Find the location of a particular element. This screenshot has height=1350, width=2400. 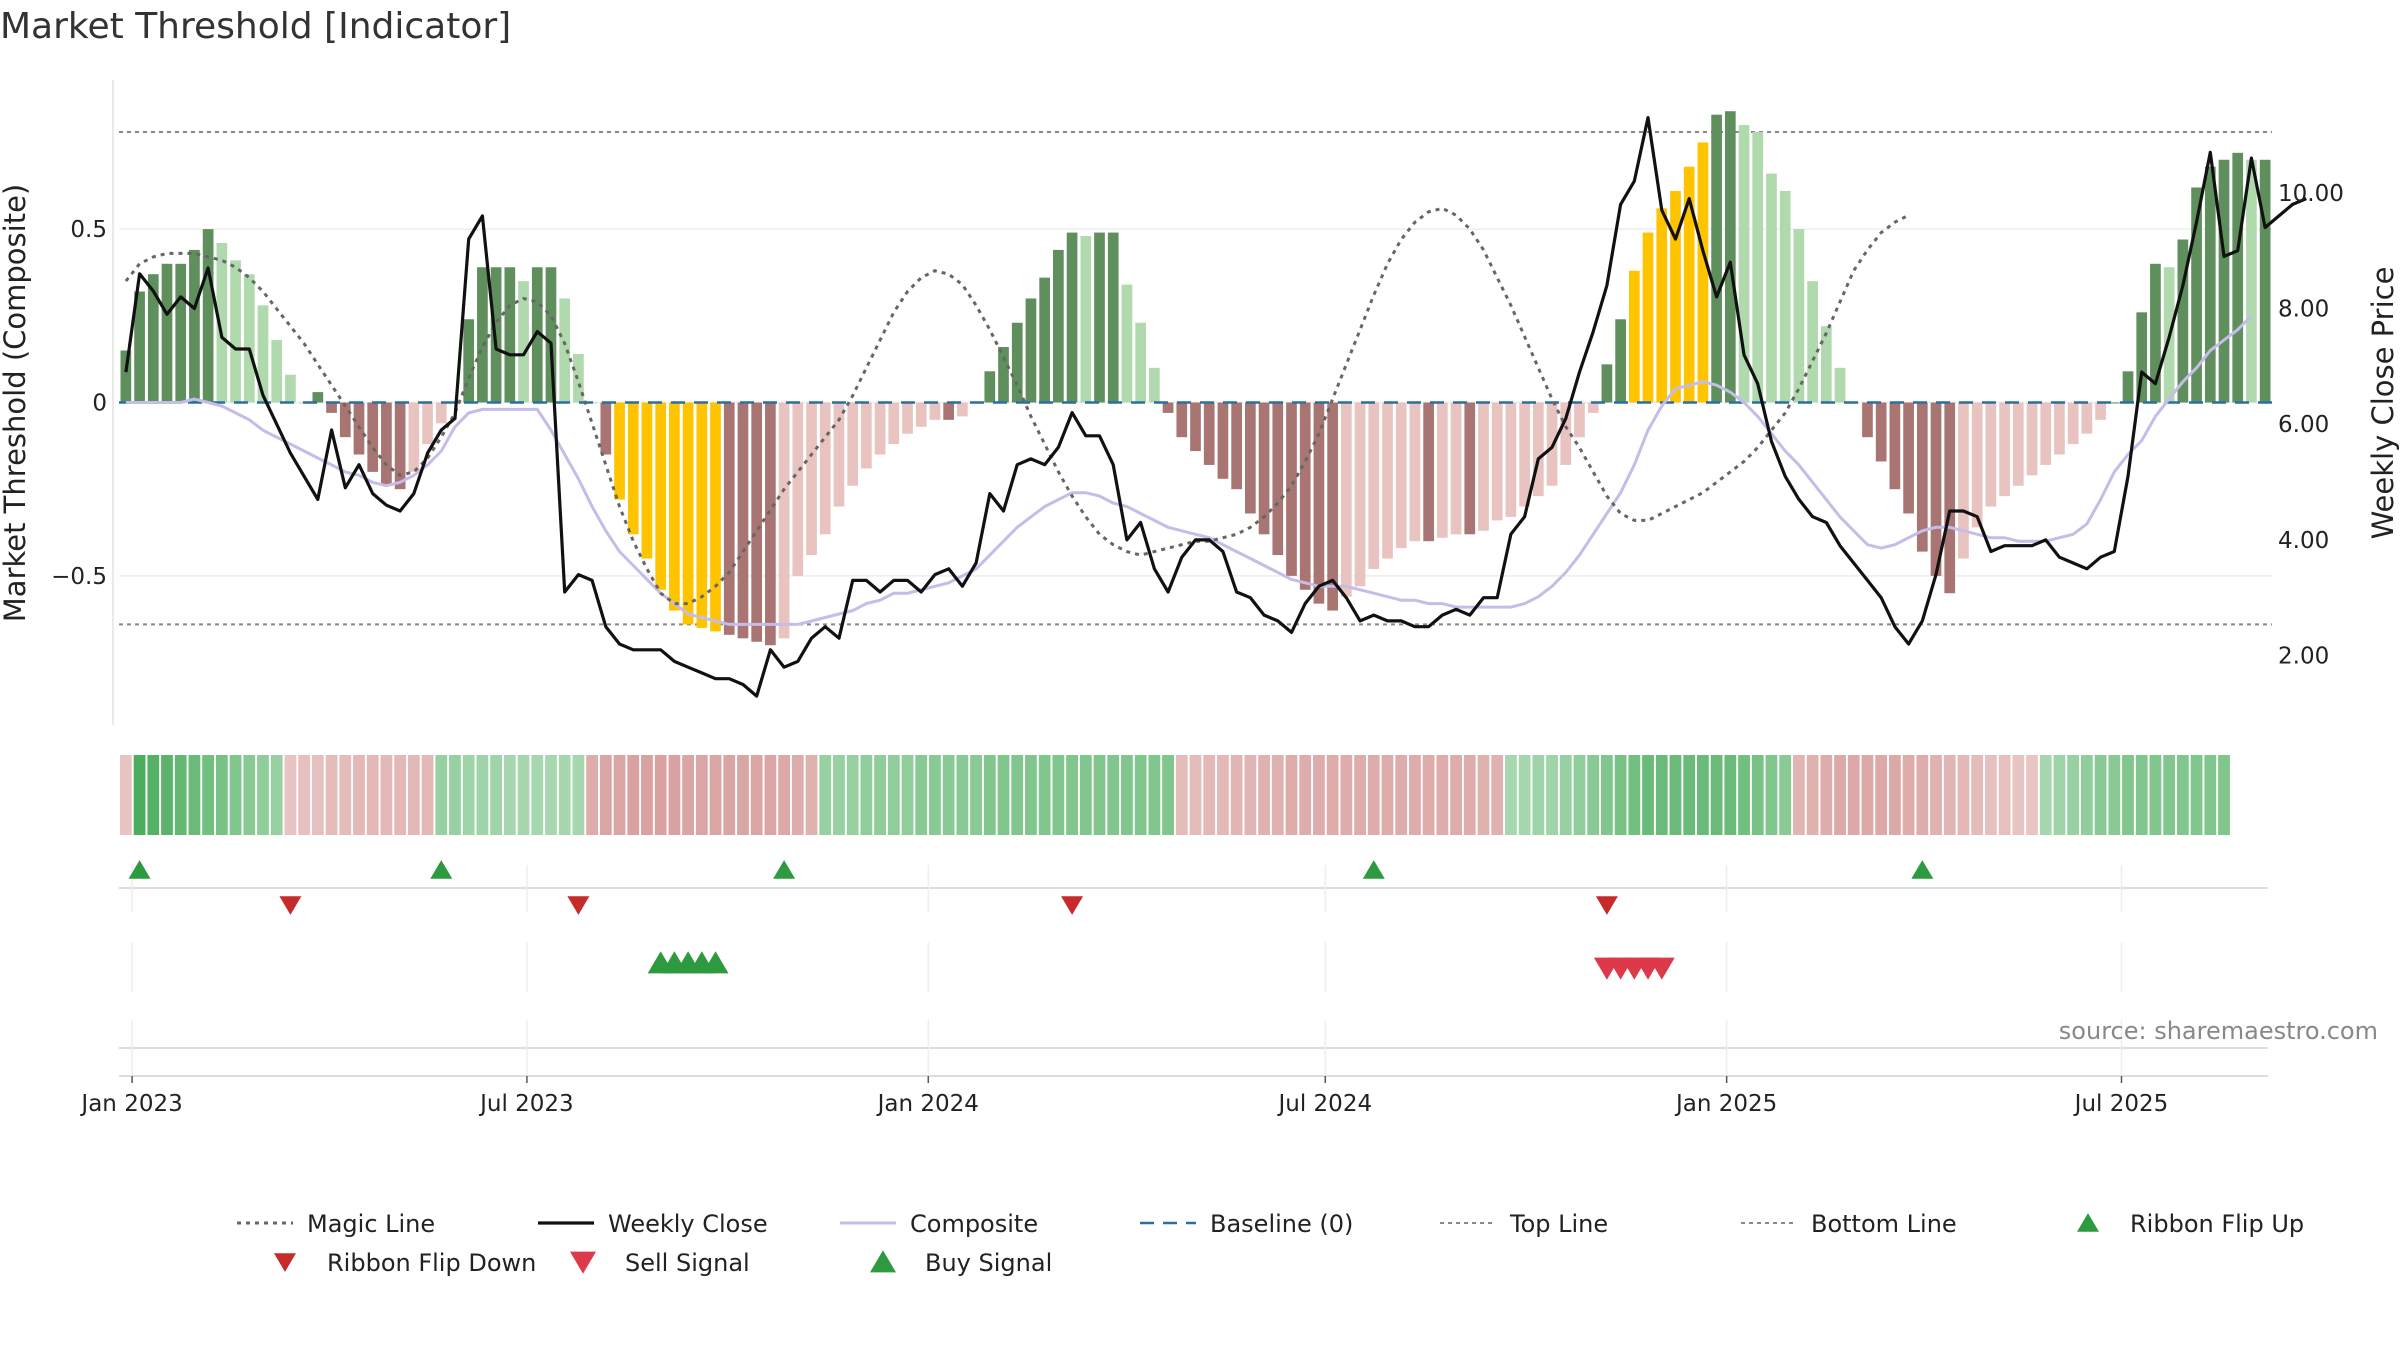

y2-tick-label: 4.00 is located at coordinates (2303, 541).